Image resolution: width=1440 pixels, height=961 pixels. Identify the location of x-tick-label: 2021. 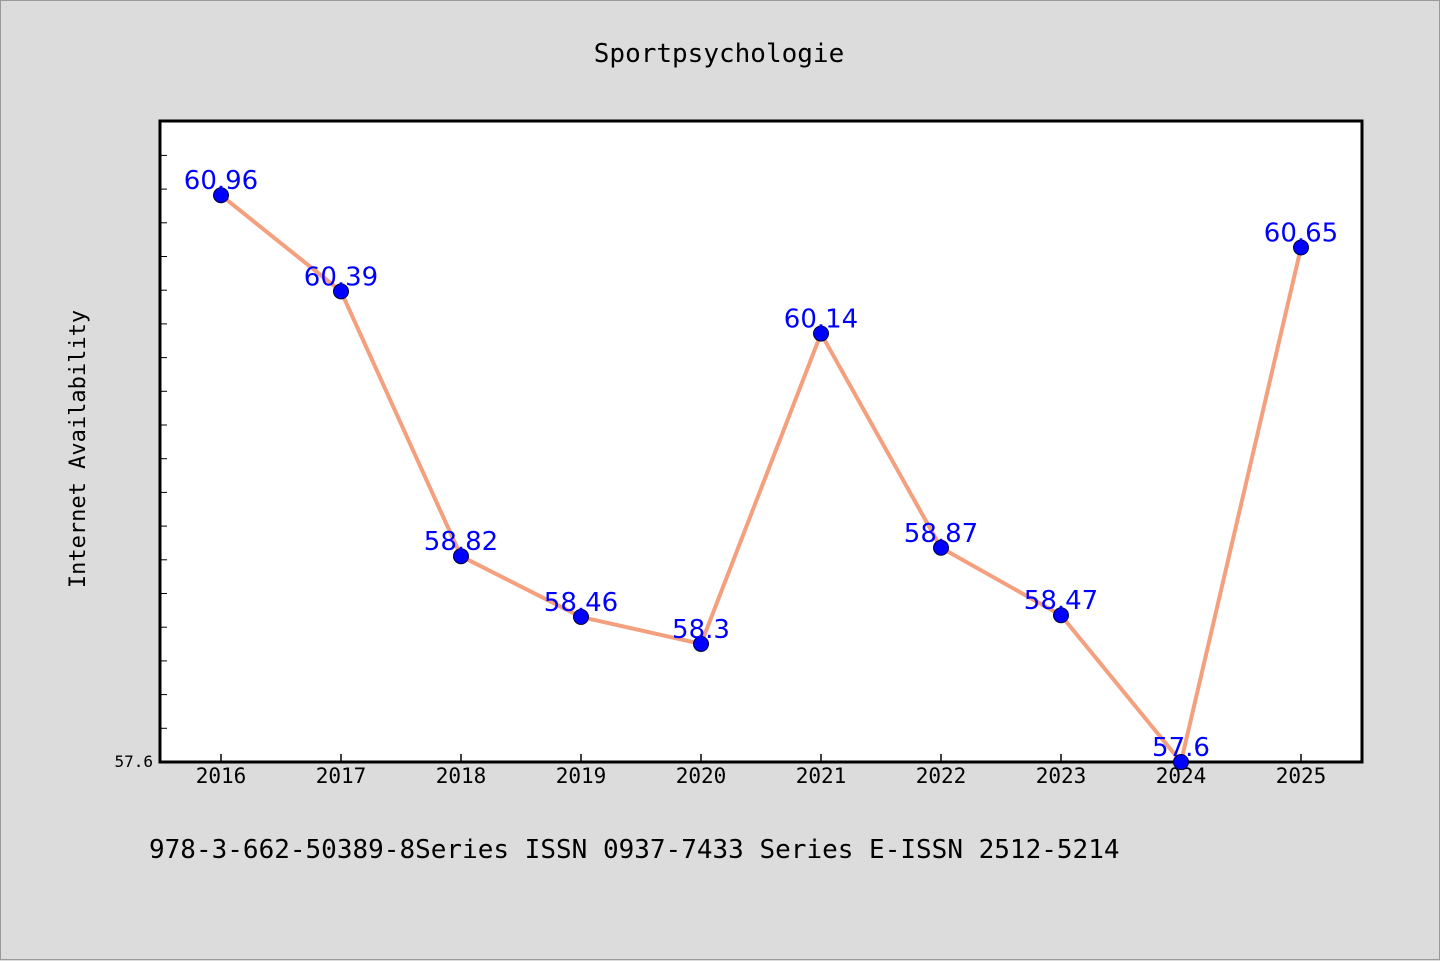
(821, 776).